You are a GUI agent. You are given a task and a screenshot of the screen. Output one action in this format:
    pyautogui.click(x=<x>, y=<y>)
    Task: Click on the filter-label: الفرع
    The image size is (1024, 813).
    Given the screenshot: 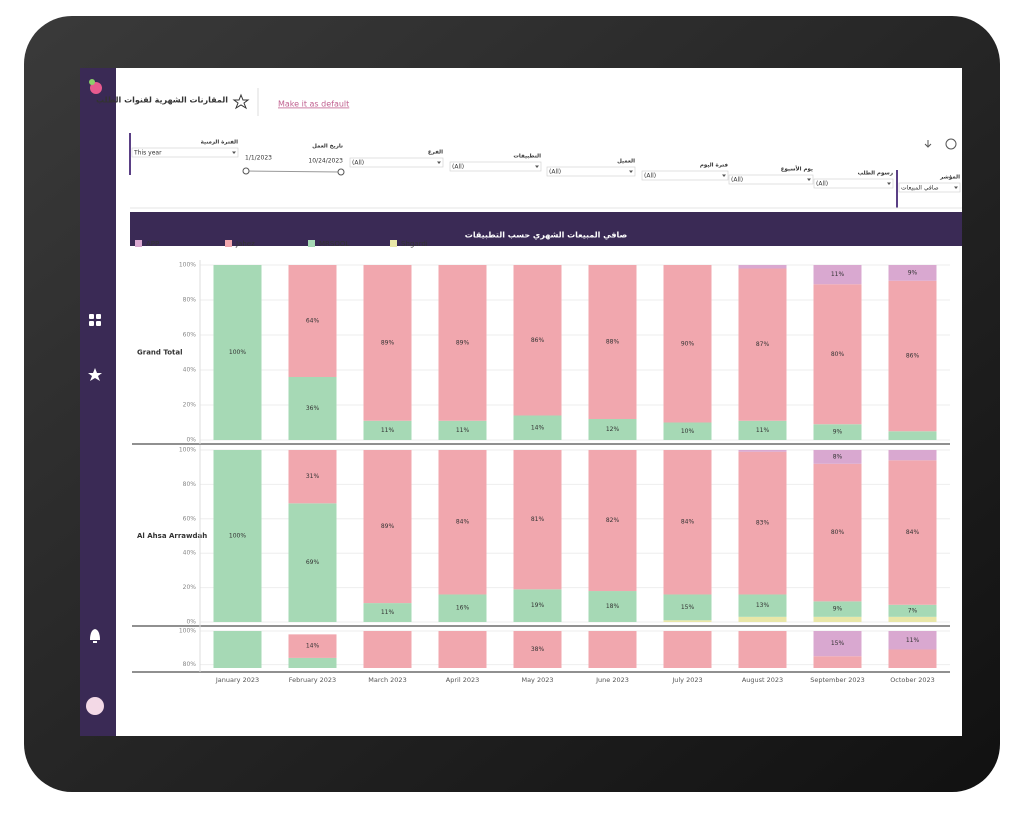 What is the action you would take?
    pyautogui.click(x=435, y=153)
    